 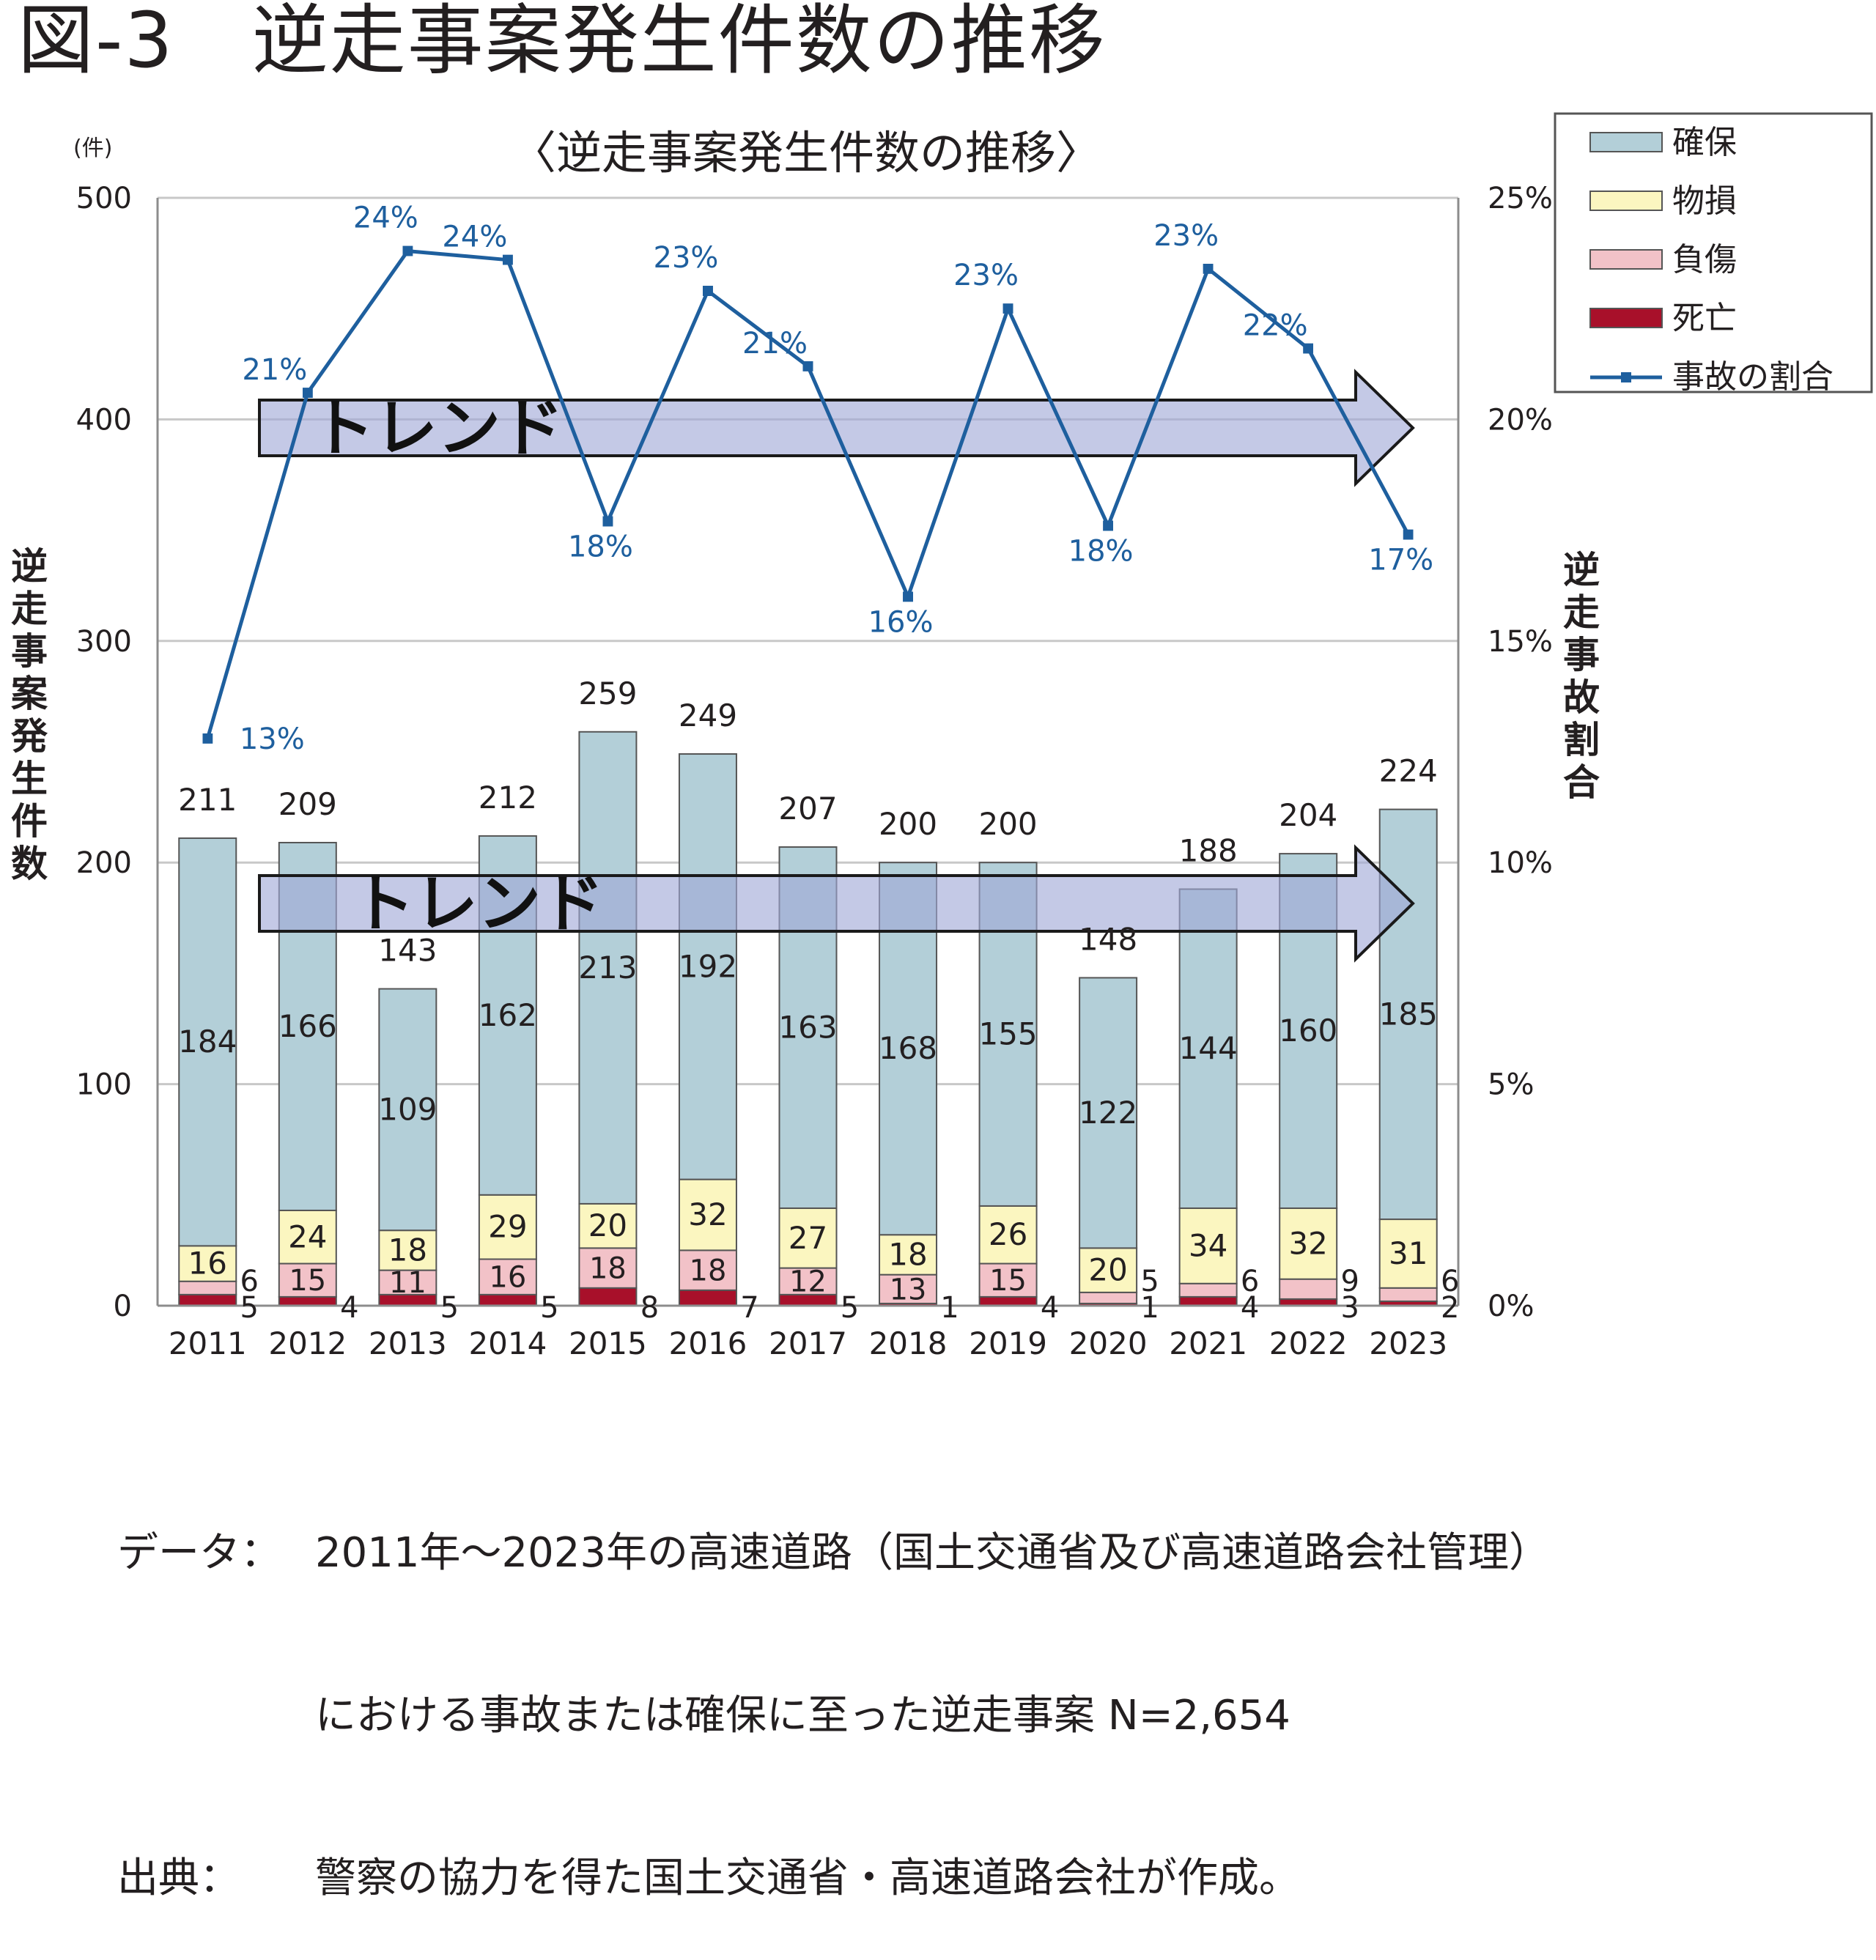 What do you see at coordinates (802, 1715) in the screenshot?
I see `data-note-line2: における事故または確保に至った逆走事案 N=2,654` at bounding box center [802, 1715].